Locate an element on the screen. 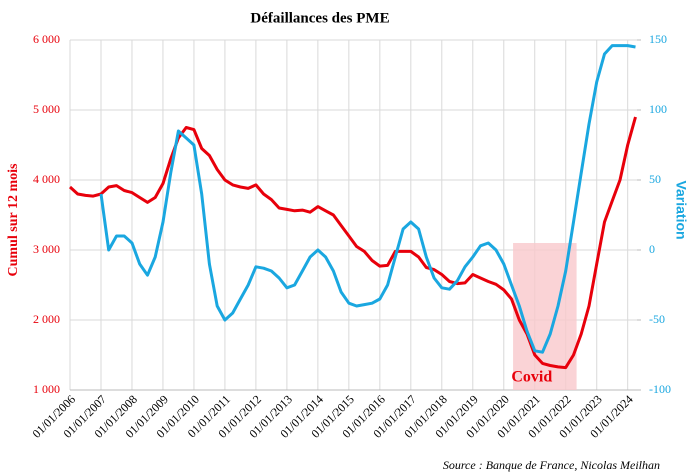  y2-tick-label: 0 is located at coordinates (652, 249).